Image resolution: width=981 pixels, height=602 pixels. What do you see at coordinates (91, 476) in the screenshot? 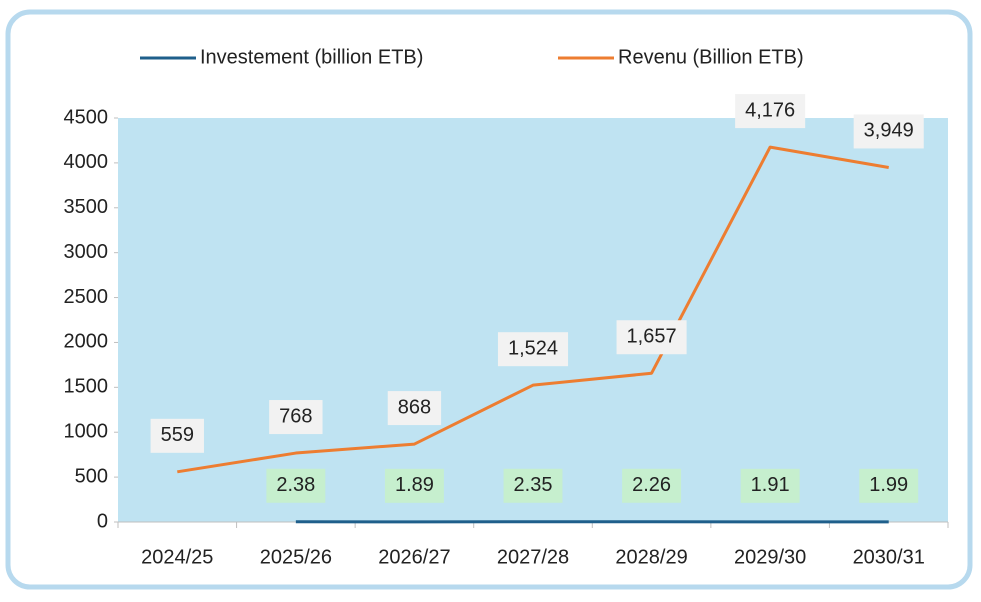
I see `y-tick-label: 500` at bounding box center [91, 476].